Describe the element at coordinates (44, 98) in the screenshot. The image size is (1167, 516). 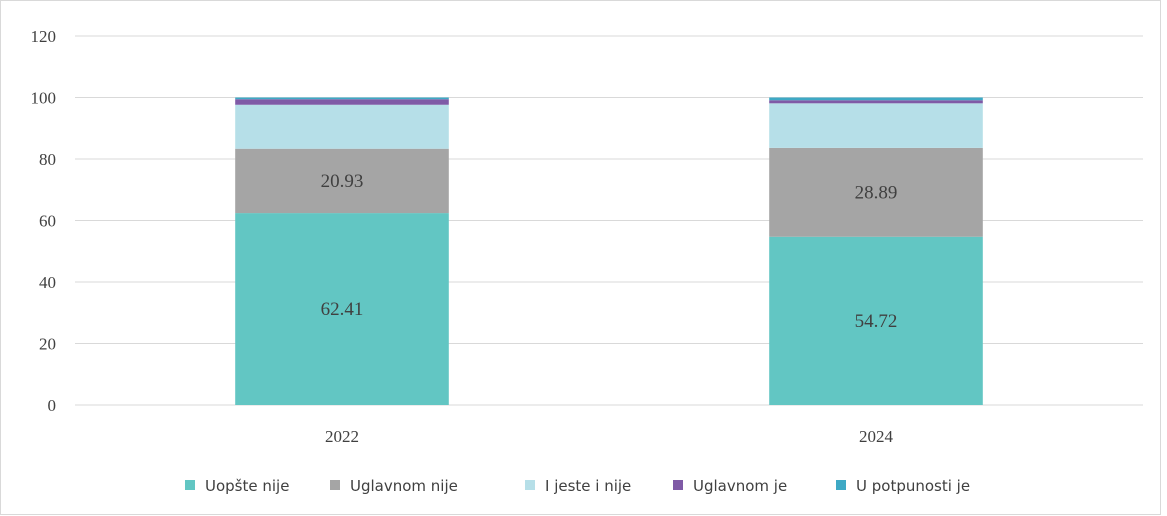
I see `y-tick-label: 100` at that location.